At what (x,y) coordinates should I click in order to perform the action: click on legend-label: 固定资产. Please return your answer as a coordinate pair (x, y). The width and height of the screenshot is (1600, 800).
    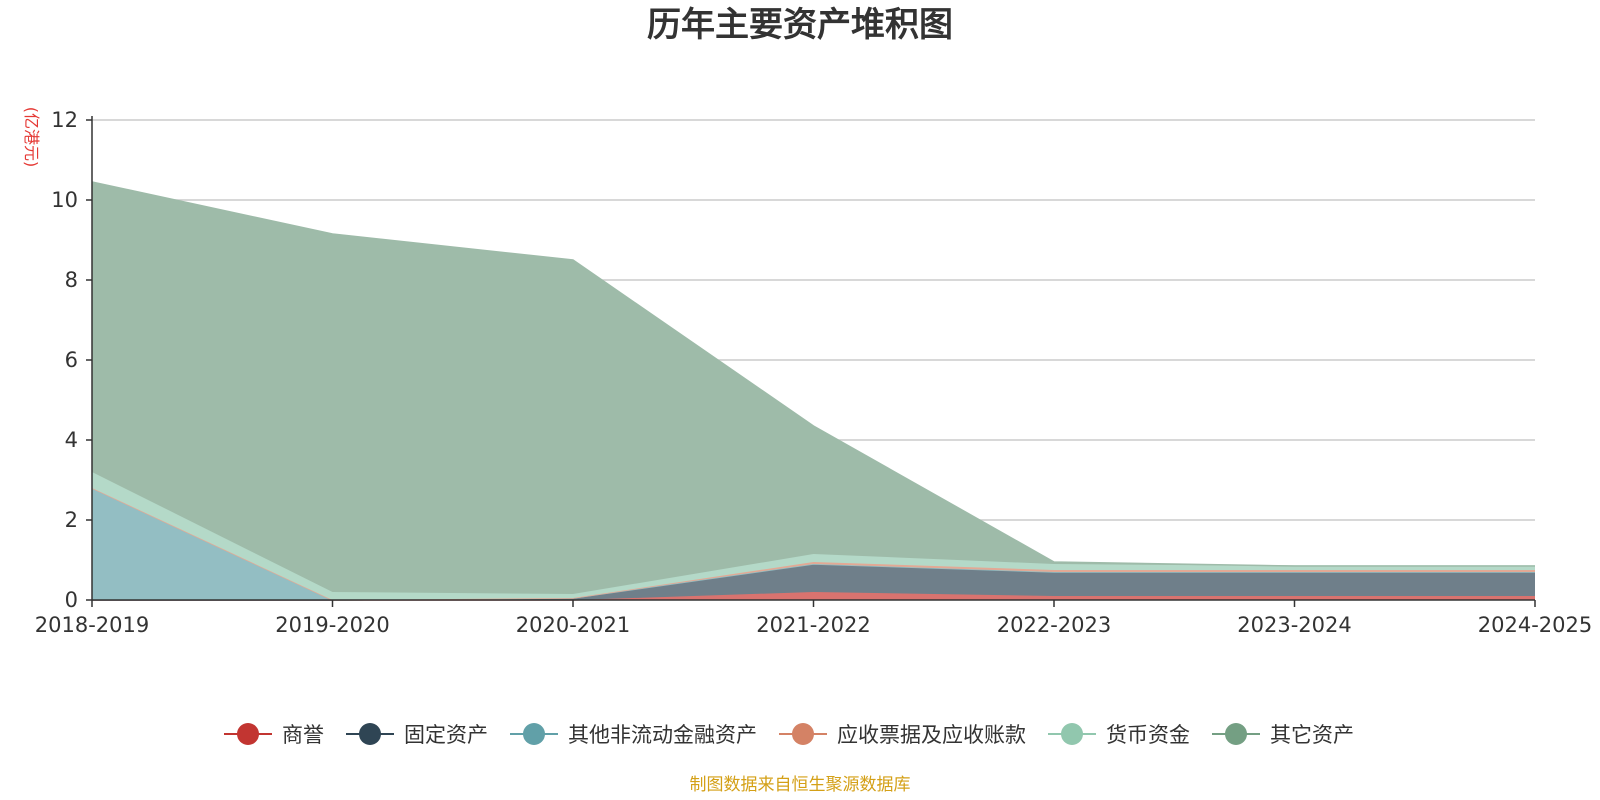
    Looking at the image, I should click on (446, 735).